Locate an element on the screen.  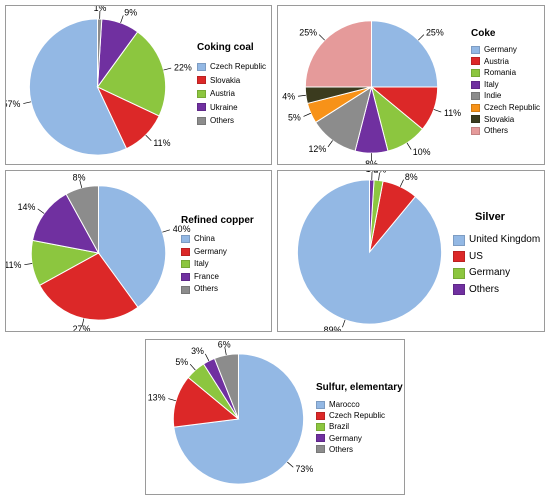
data-label-refined-copper-others: 8% is located at coordinates (79, 177).